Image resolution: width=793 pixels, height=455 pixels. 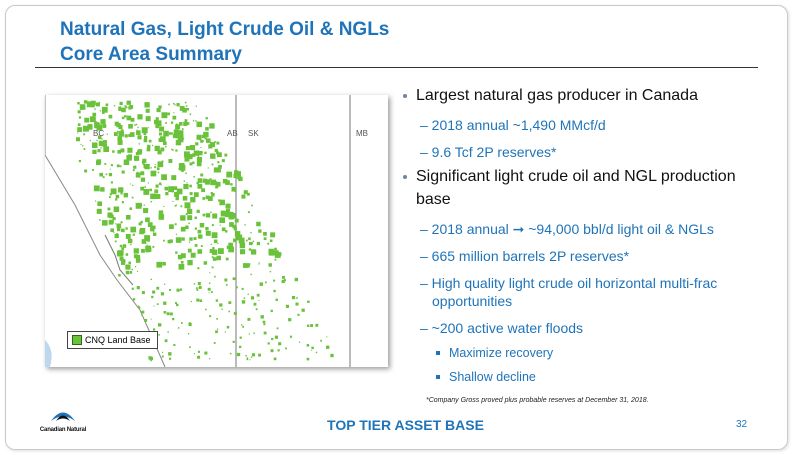 I want to click on bullet-level-2: – 9.6 Tcf 2P reserves*, so click(x=488, y=152).